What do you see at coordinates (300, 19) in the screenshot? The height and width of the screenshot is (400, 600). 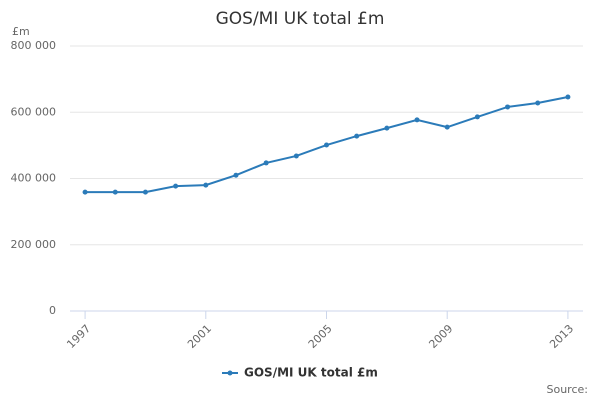 I see `chart-title: GOS/MI UK total £m` at bounding box center [300, 19].